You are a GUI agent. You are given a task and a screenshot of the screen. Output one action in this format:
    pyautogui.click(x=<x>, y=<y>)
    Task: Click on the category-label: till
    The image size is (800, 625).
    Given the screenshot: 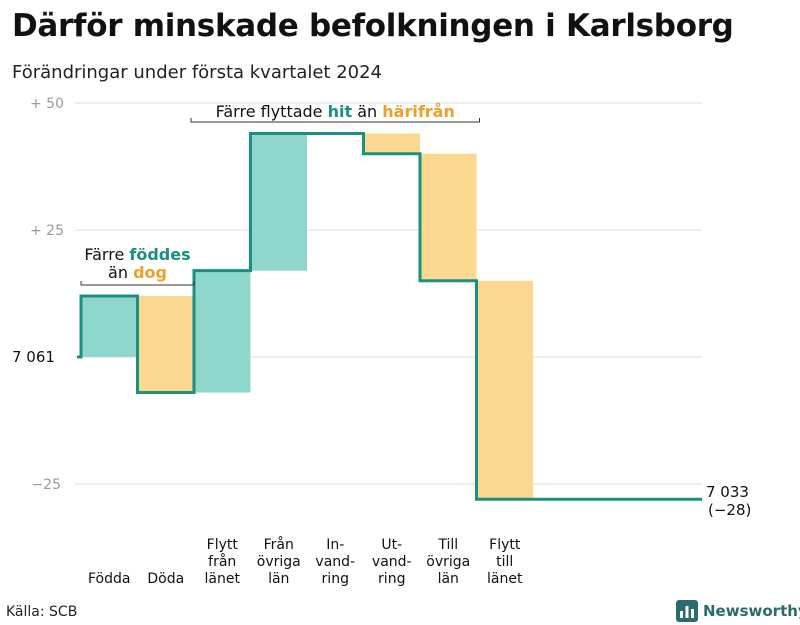 What is the action you would take?
    pyautogui.click(x=504, y=562)
    